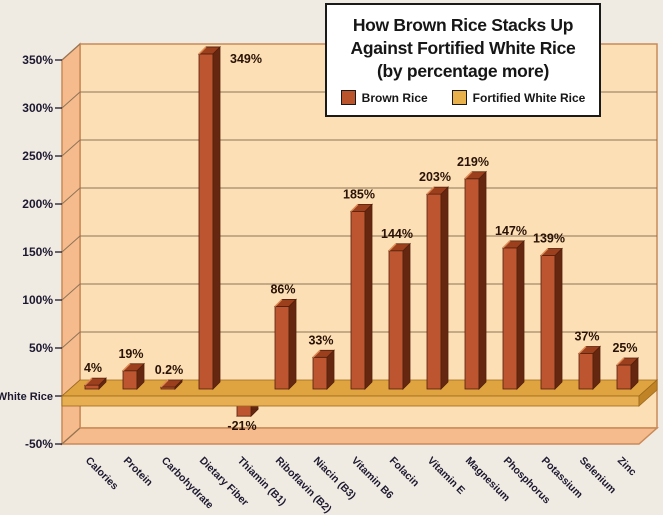 The height and width of the screenshot is (515, 663). What do you see at coordinates (169, 370) in the screenshot?
I see `value-label: 0.2%` at bounding box center [169, 370].